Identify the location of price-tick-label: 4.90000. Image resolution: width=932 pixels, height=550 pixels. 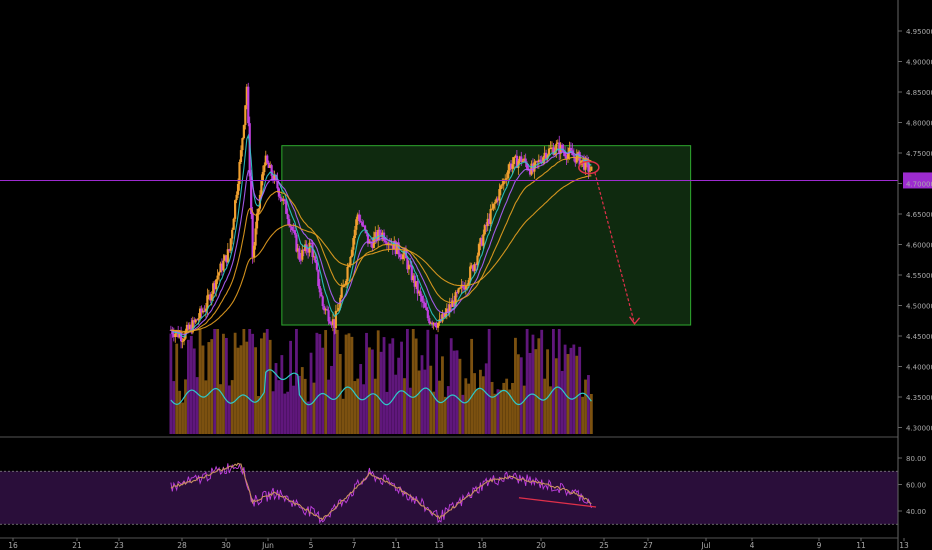
(919, 63).